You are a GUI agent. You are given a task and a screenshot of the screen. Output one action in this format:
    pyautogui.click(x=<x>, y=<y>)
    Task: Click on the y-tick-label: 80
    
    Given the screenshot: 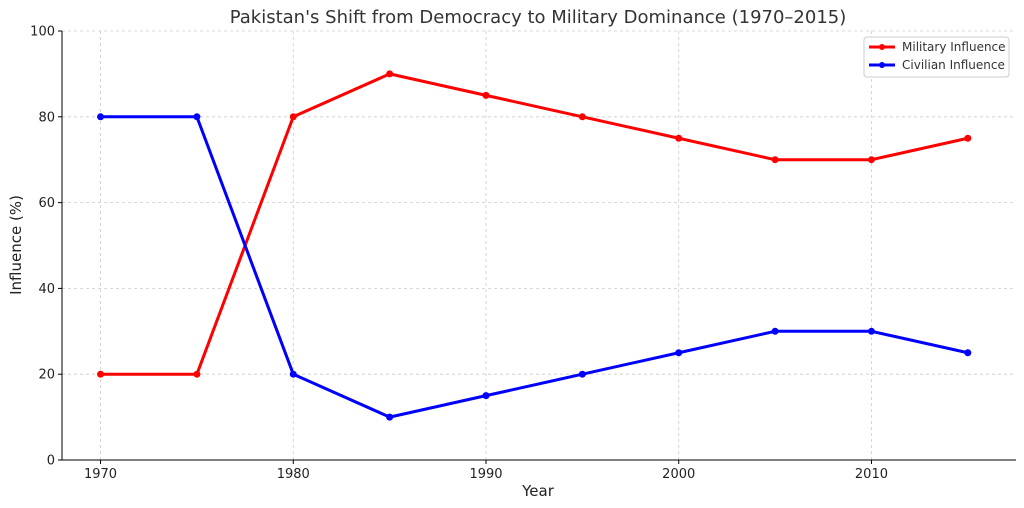 What is the action you would take?
    pyautogui.click(x=46, y=117)
    